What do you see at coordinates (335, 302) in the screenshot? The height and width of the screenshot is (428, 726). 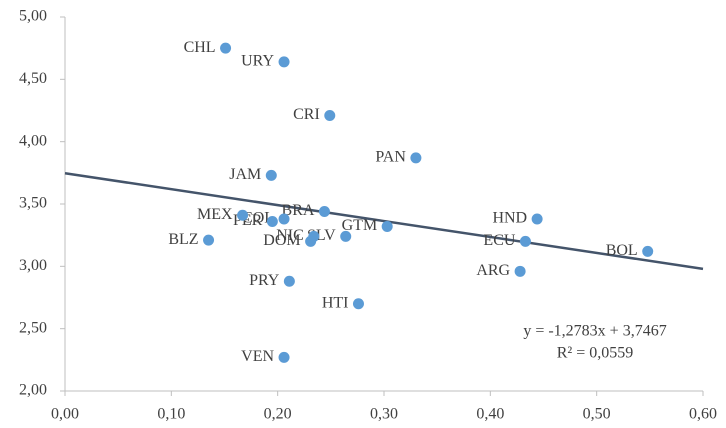 I see `point-label: HTI` at bounding box center [335, 302].